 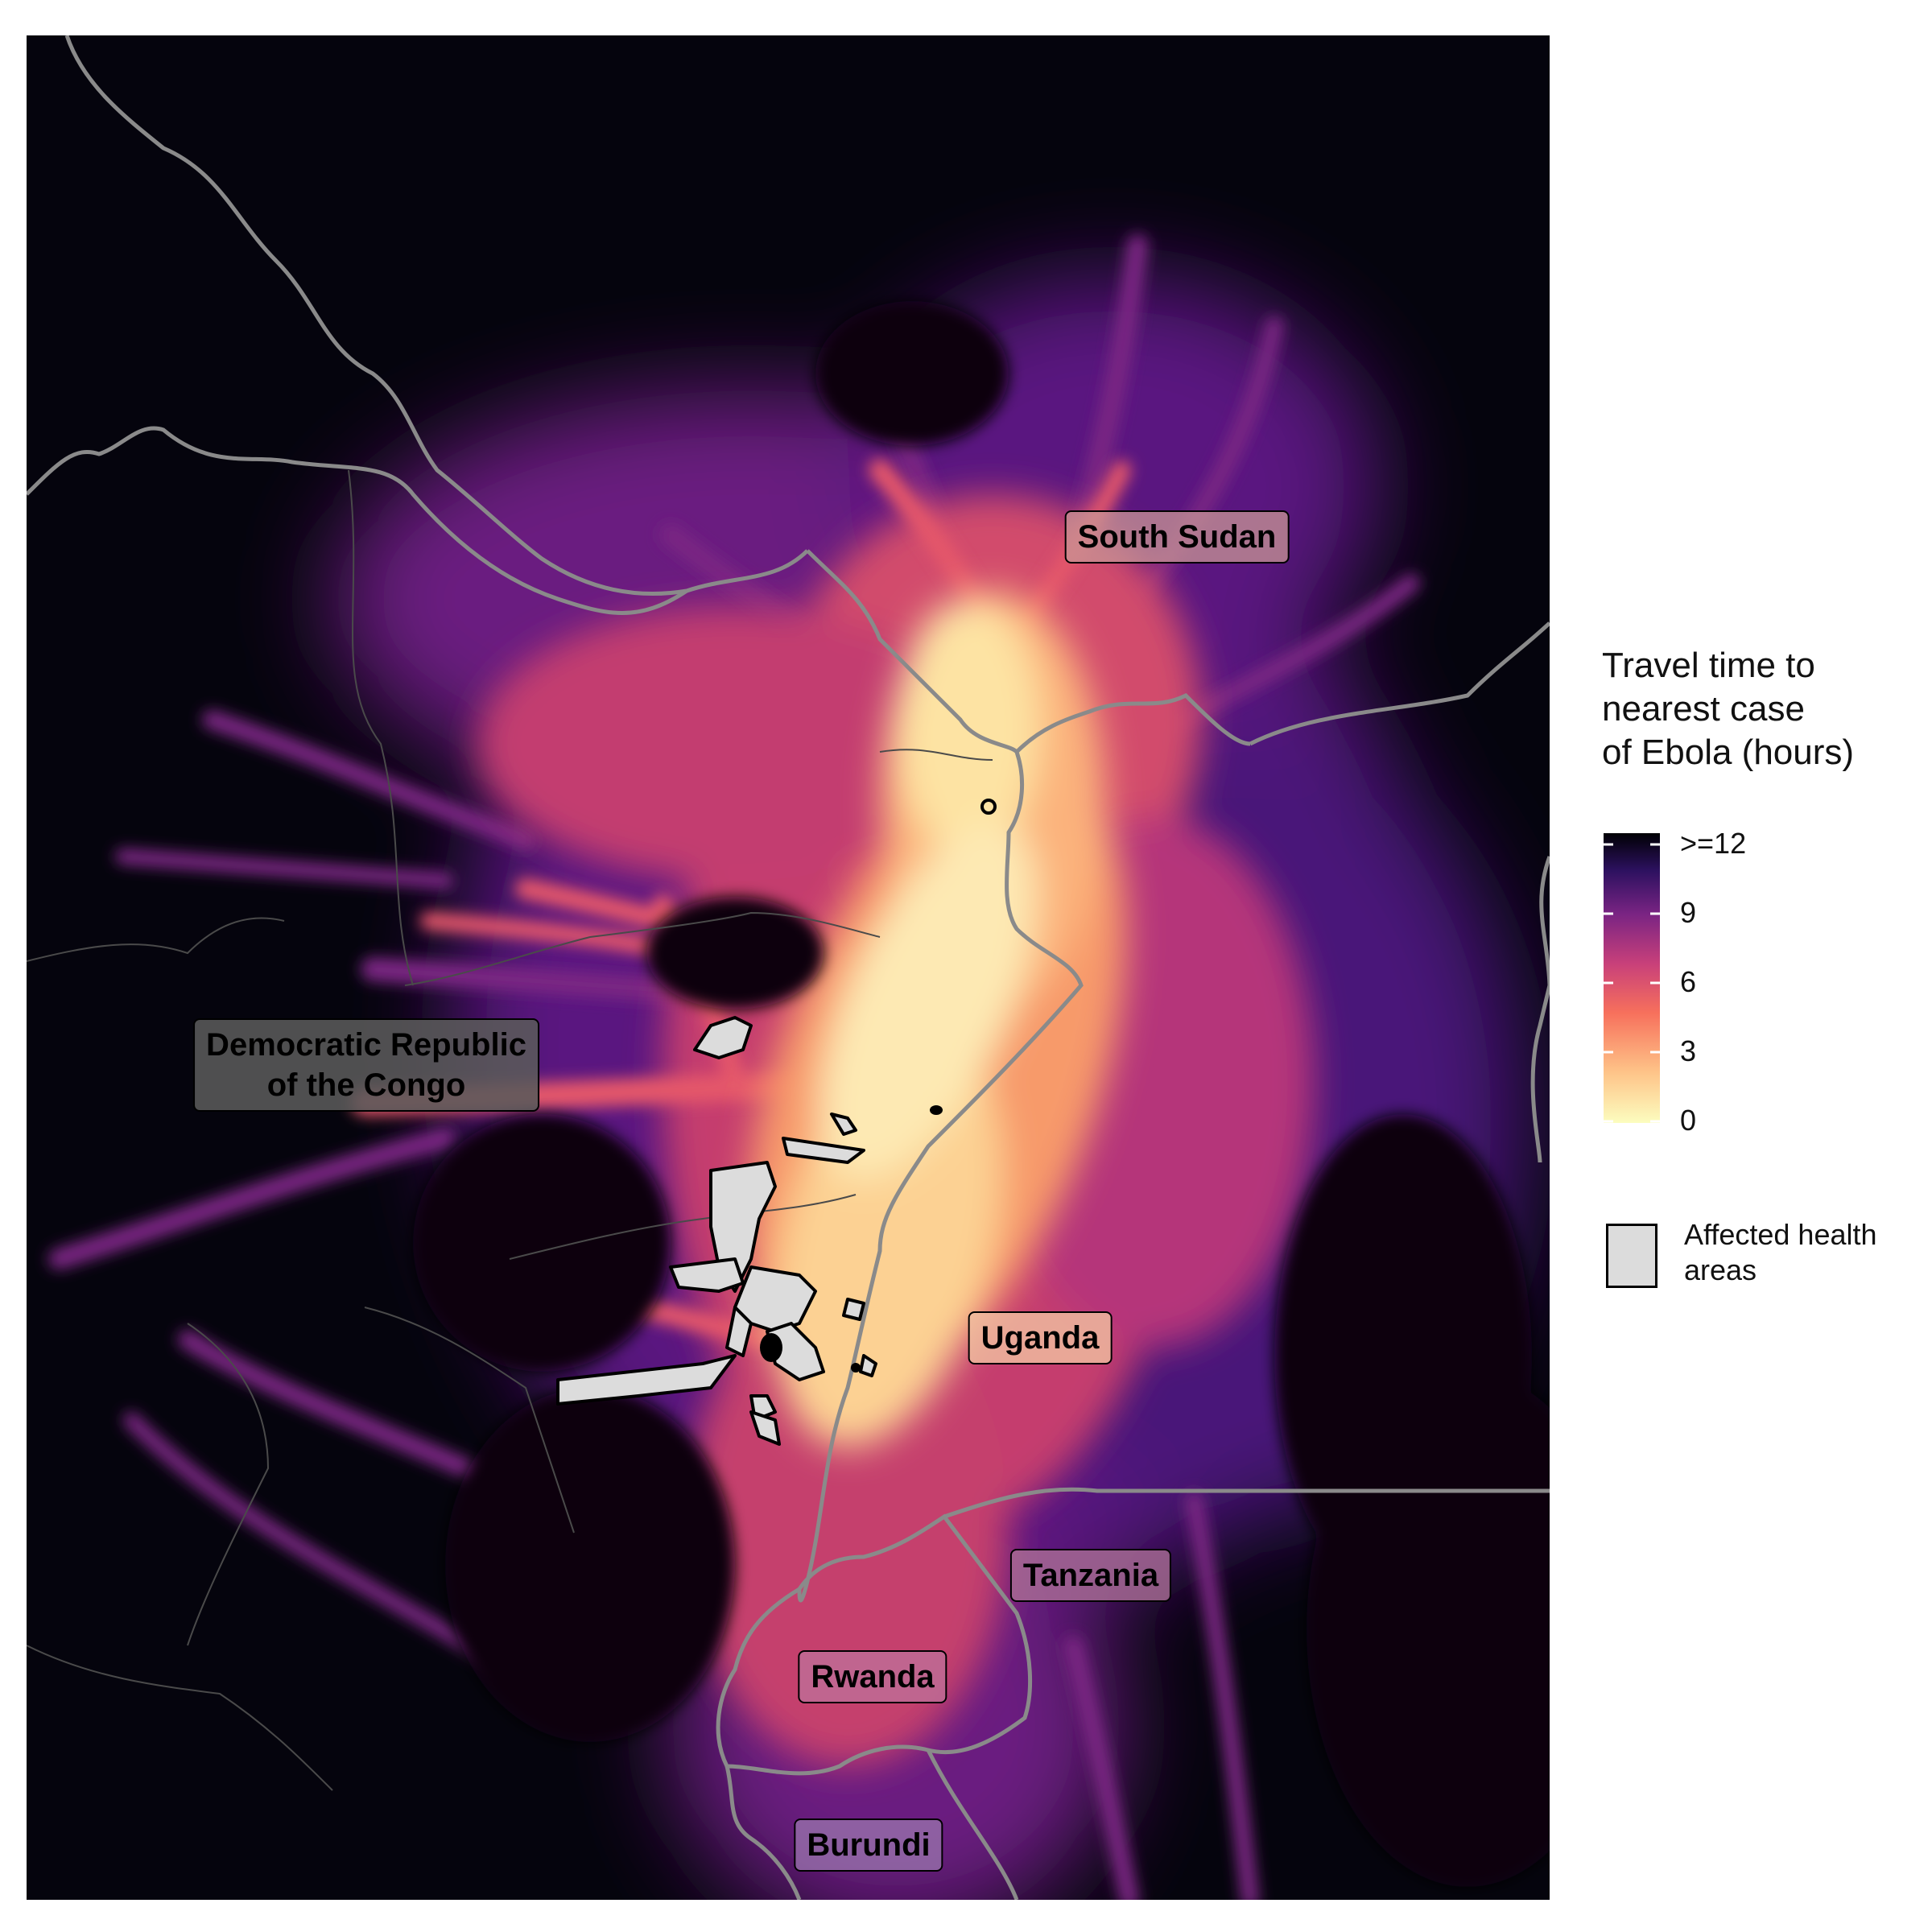 I want to click on country-label-drc: Democratic Republic of the Congo, so click(x=366, y=1065).